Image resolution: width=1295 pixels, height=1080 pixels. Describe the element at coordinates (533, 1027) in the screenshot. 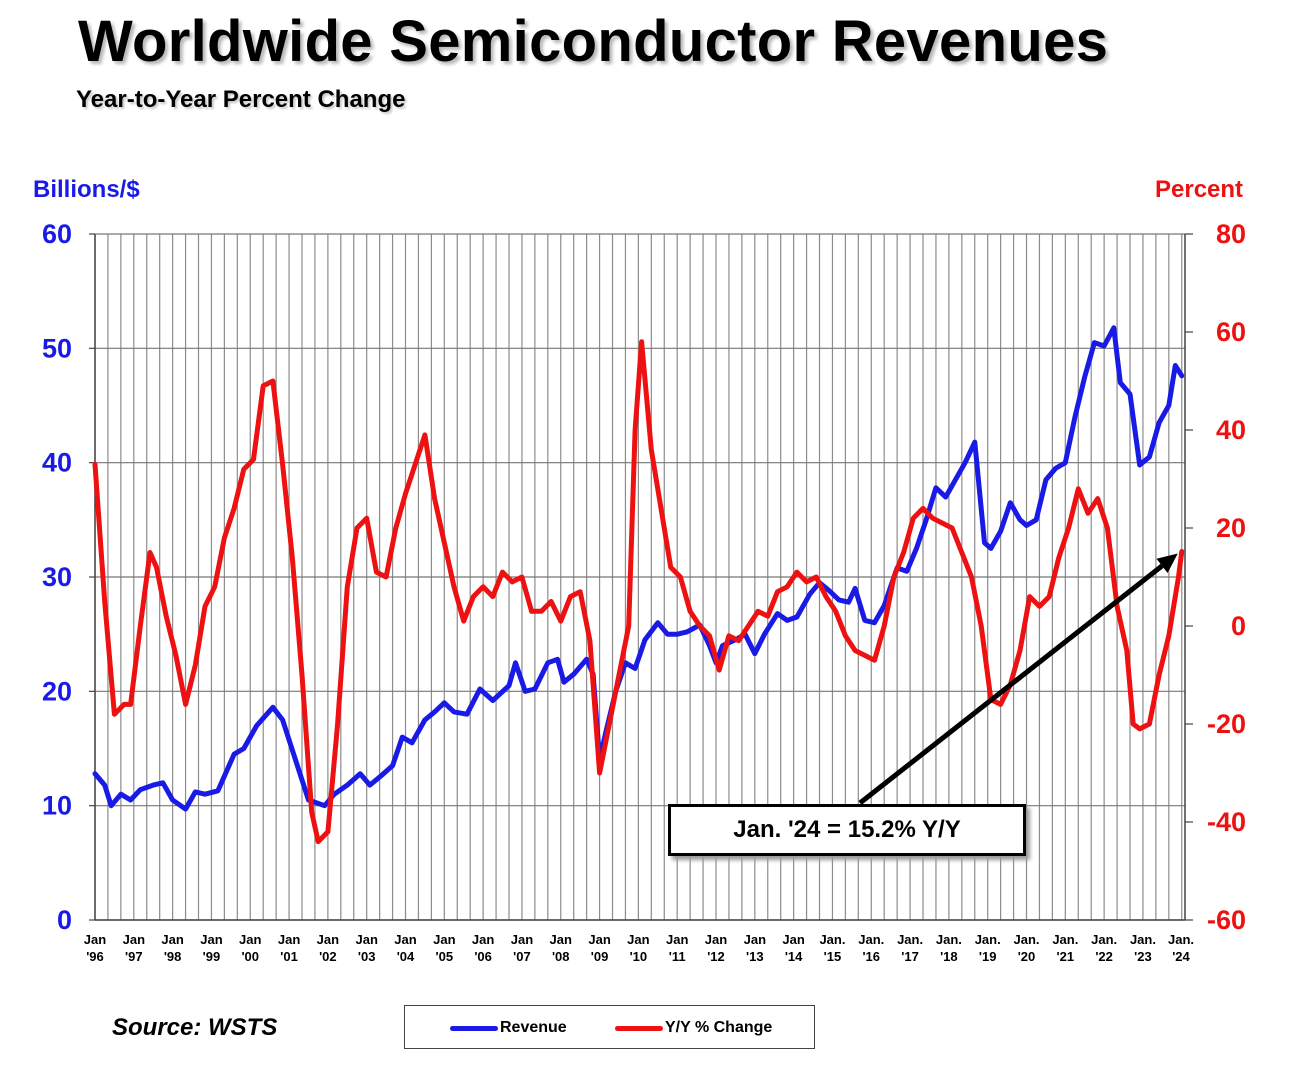

I see `legend-label-revenue: Revenue` at that location.